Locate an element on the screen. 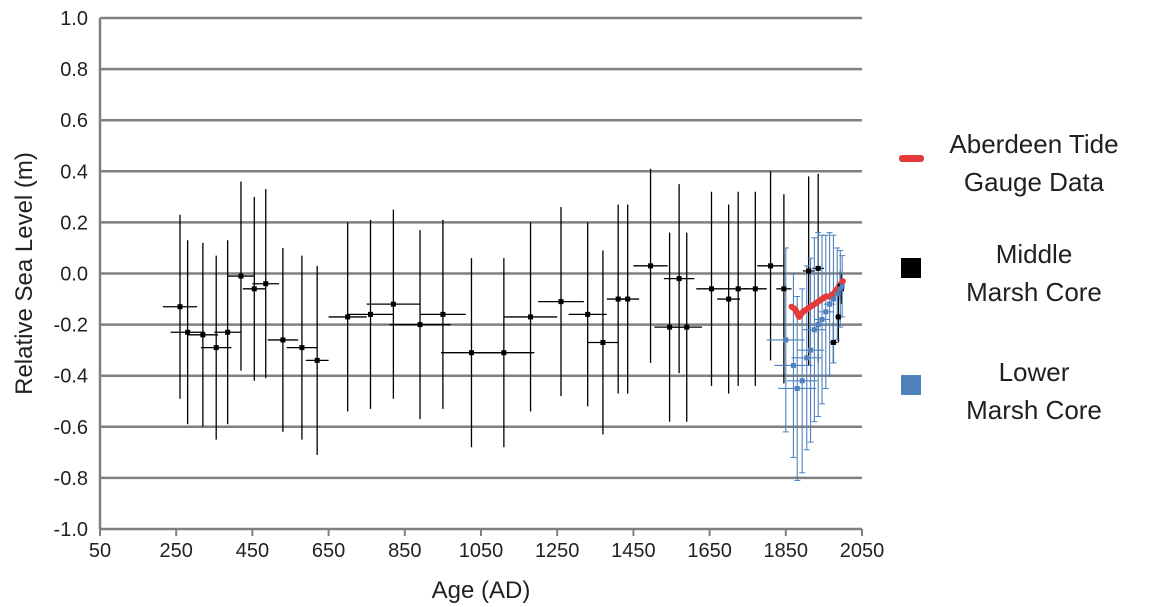 Image resolution: width=1154 pixels, height=607 pixels. y-axis-label: Relative Sea Level (m) is located at coordinates (24, 273).